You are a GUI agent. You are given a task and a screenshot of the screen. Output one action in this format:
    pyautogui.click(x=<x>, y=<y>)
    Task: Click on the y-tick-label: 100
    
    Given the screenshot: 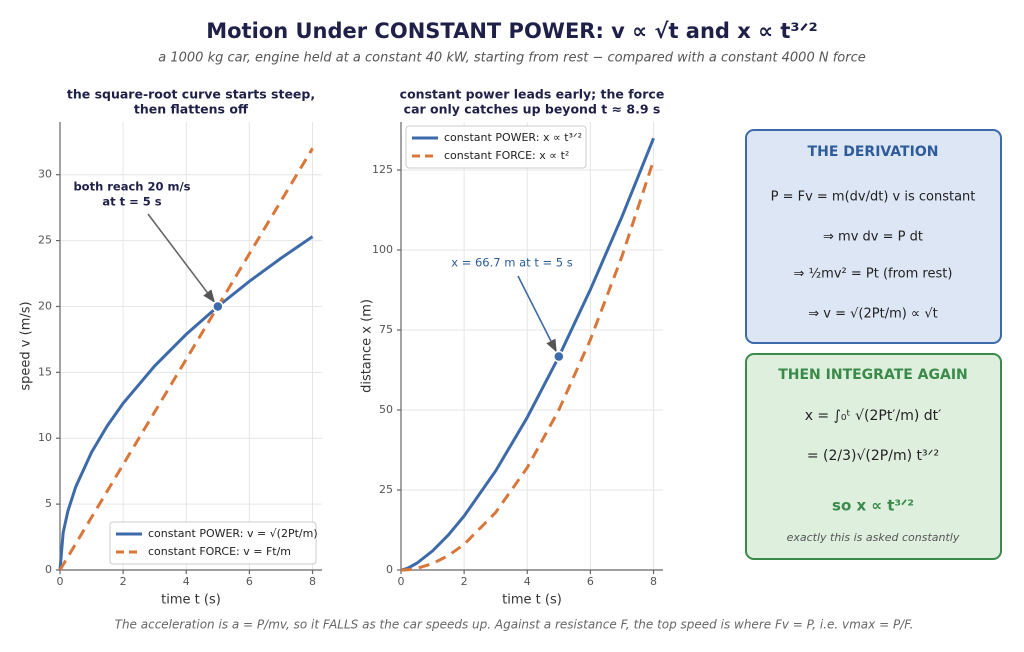 What is the action you would take?
    pyautogui.click(x=382, y=249)
    